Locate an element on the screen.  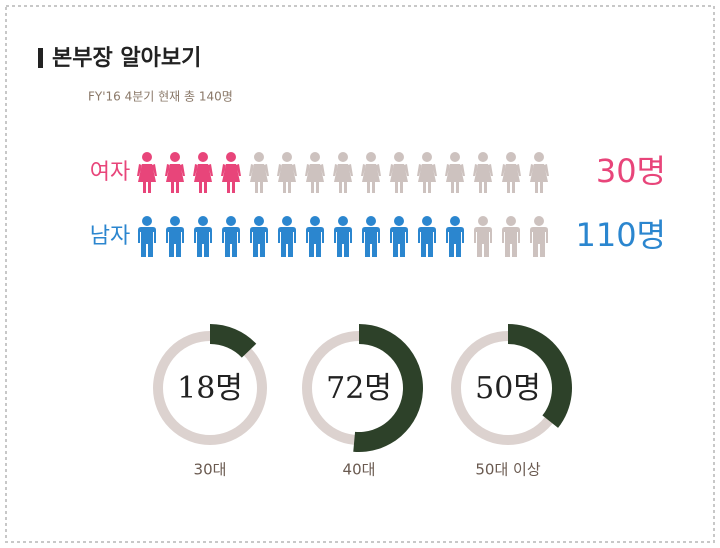
title-marker is located at coordinates (40, 58).